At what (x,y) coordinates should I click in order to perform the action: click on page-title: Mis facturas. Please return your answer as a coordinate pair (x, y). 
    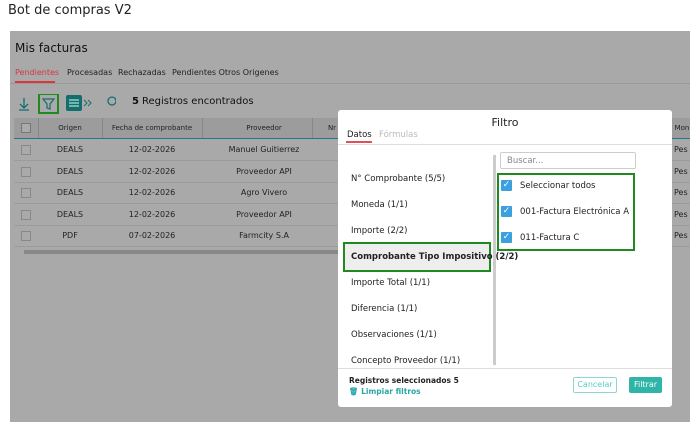
    Looking at the image, I should click on (51, 48).